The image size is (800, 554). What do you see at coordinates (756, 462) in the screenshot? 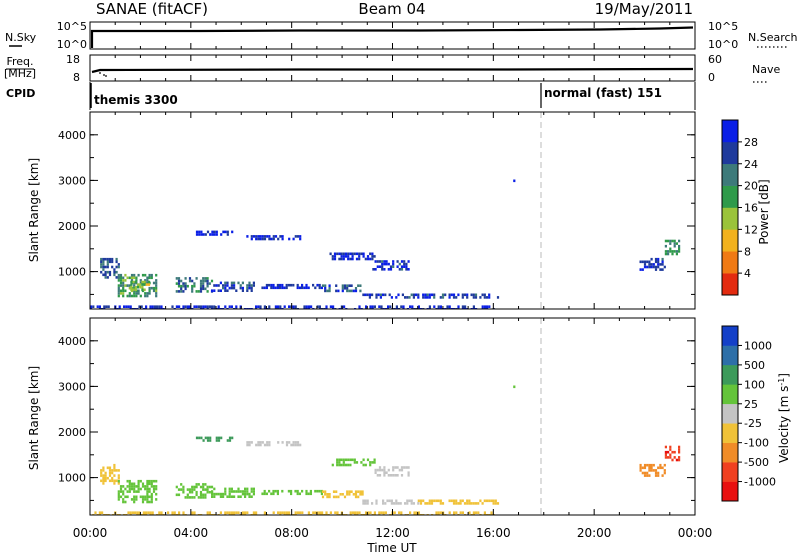
I see `vel-colorbar-tick-label: -500` at bounding box center [756, 462].